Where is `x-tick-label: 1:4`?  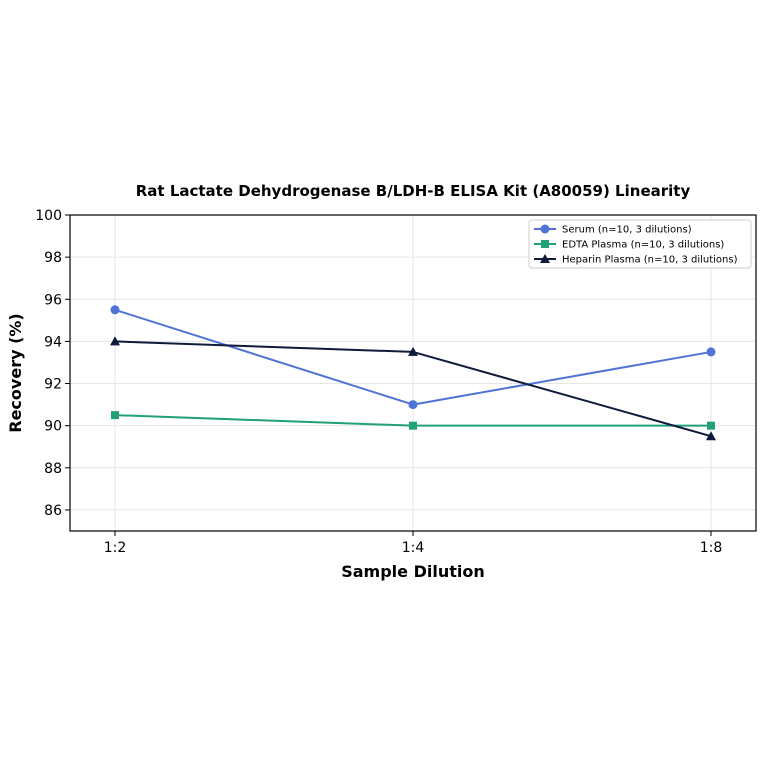 x-tick-label: 1:4 is located at coordinates (413, 548).